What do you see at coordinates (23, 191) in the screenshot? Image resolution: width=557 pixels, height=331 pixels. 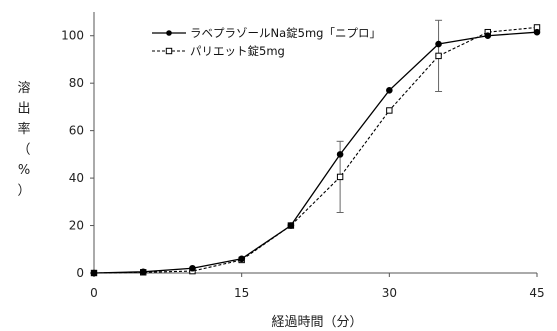 I see `y-axis-title-char: ）` at bounding box center [23, 191].